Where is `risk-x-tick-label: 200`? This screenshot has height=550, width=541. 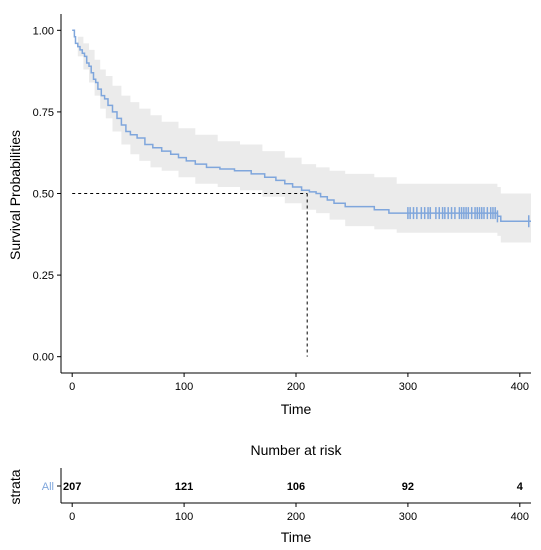
risk-x-tick-label: 200 is located at coordinates (296, 517).